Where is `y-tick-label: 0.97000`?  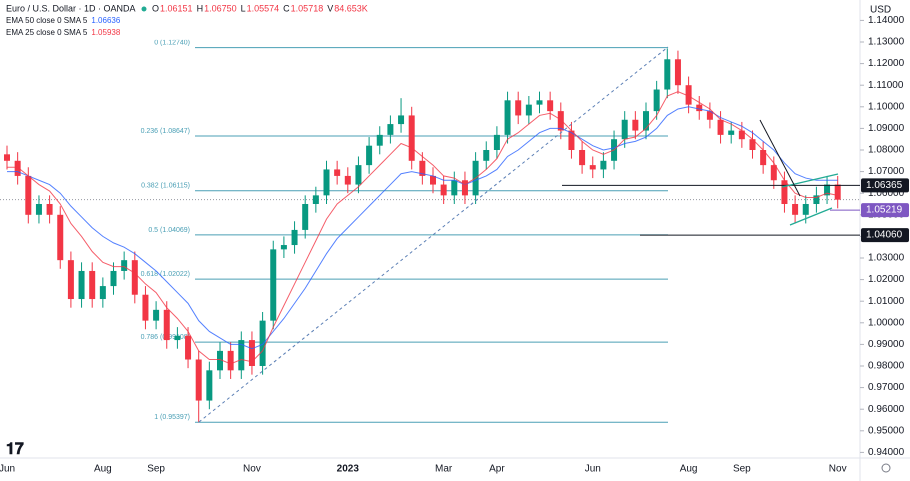
y-tick-label: 0.97000 is located at coordinates (886, 387).